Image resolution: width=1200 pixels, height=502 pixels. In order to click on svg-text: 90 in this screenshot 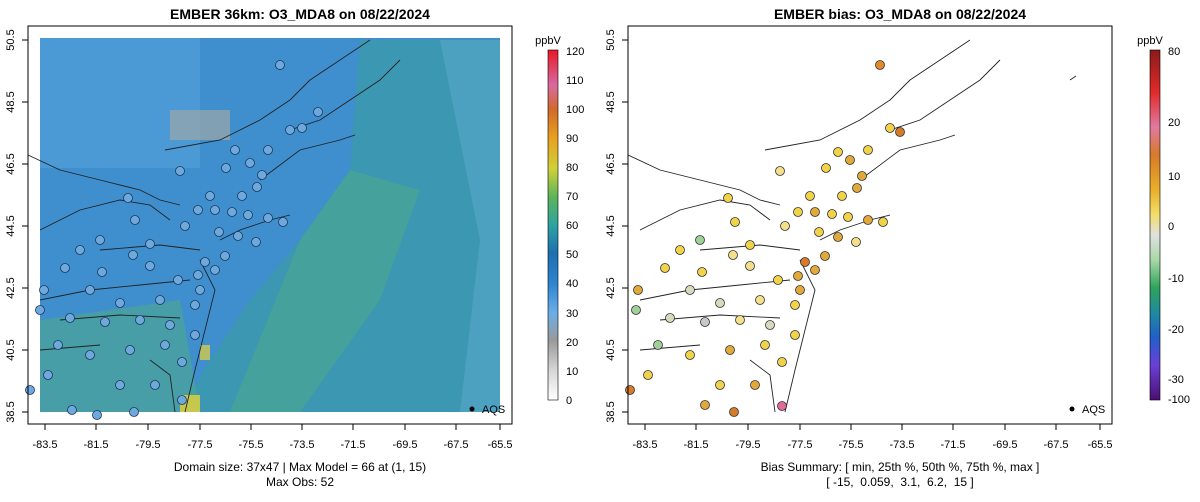, I will do `click(572, 139)`.